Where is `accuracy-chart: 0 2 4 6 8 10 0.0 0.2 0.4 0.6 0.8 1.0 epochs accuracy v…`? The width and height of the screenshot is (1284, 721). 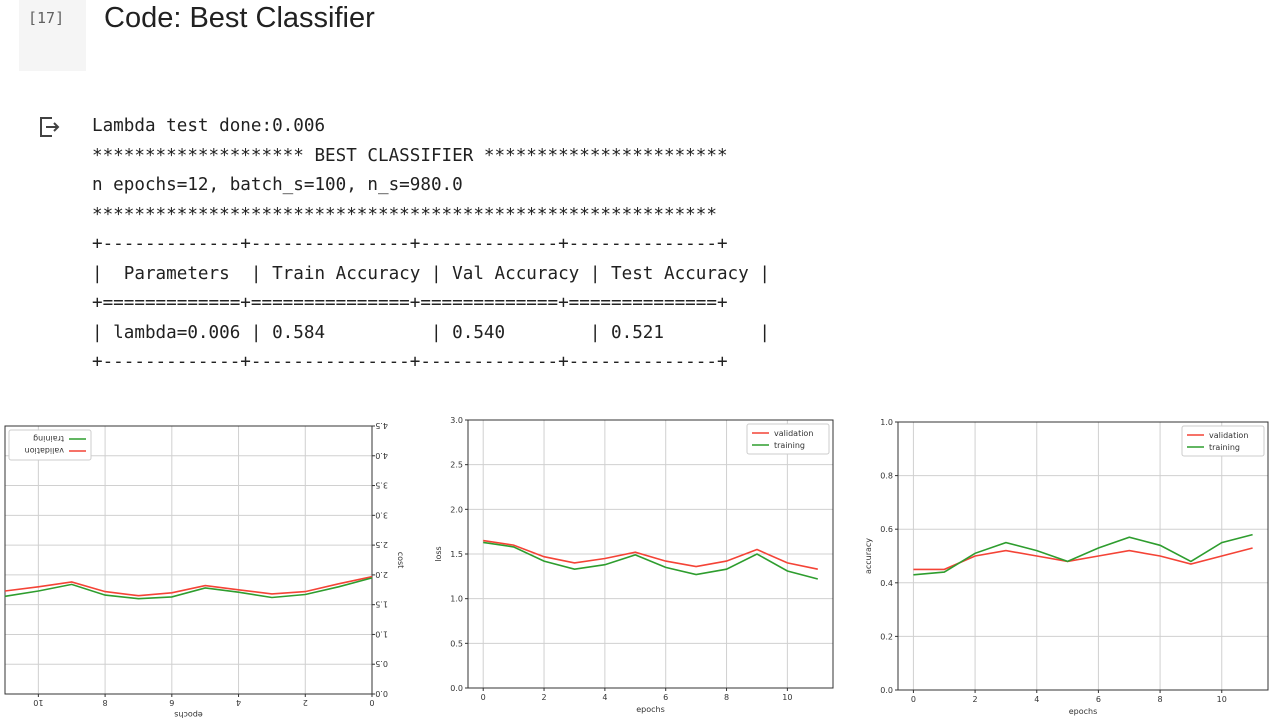 accuracy-chart: 0 2 4 6 8 10 0.0 0.2 0.4 0.6 0.8 1.0 epochs accuracy v… is located at coordinates (1072, 565).